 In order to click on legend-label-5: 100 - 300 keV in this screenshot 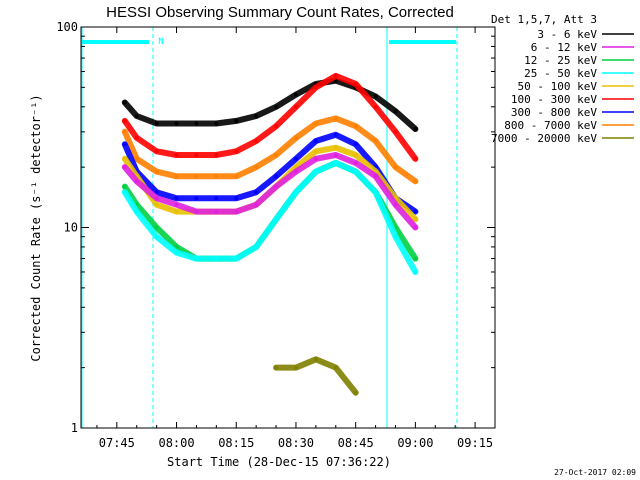, I will do `click(554, 99)`.